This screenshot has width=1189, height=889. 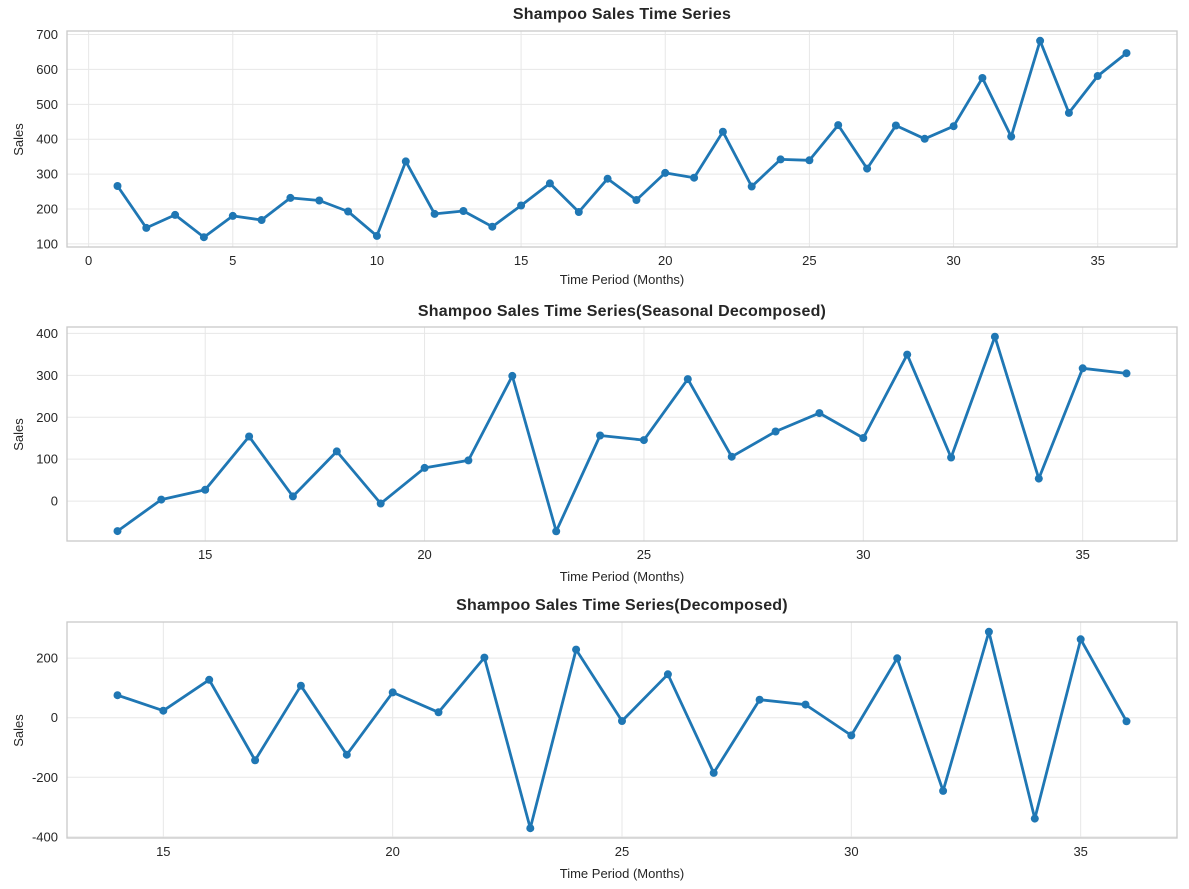 I want to click on y-tick-label: 500, so click(x=47, y=104).